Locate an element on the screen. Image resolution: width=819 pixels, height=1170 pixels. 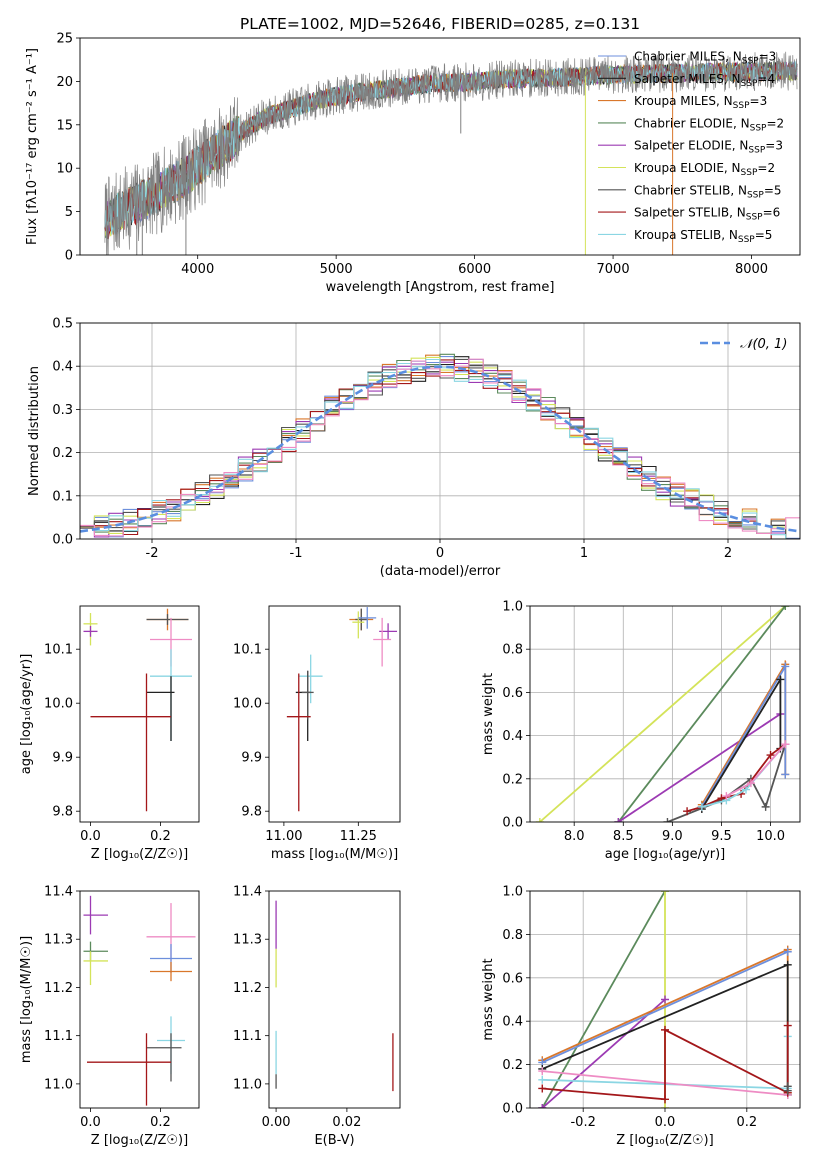
legend-suffix: =3 is located at coordinates (774, 146).